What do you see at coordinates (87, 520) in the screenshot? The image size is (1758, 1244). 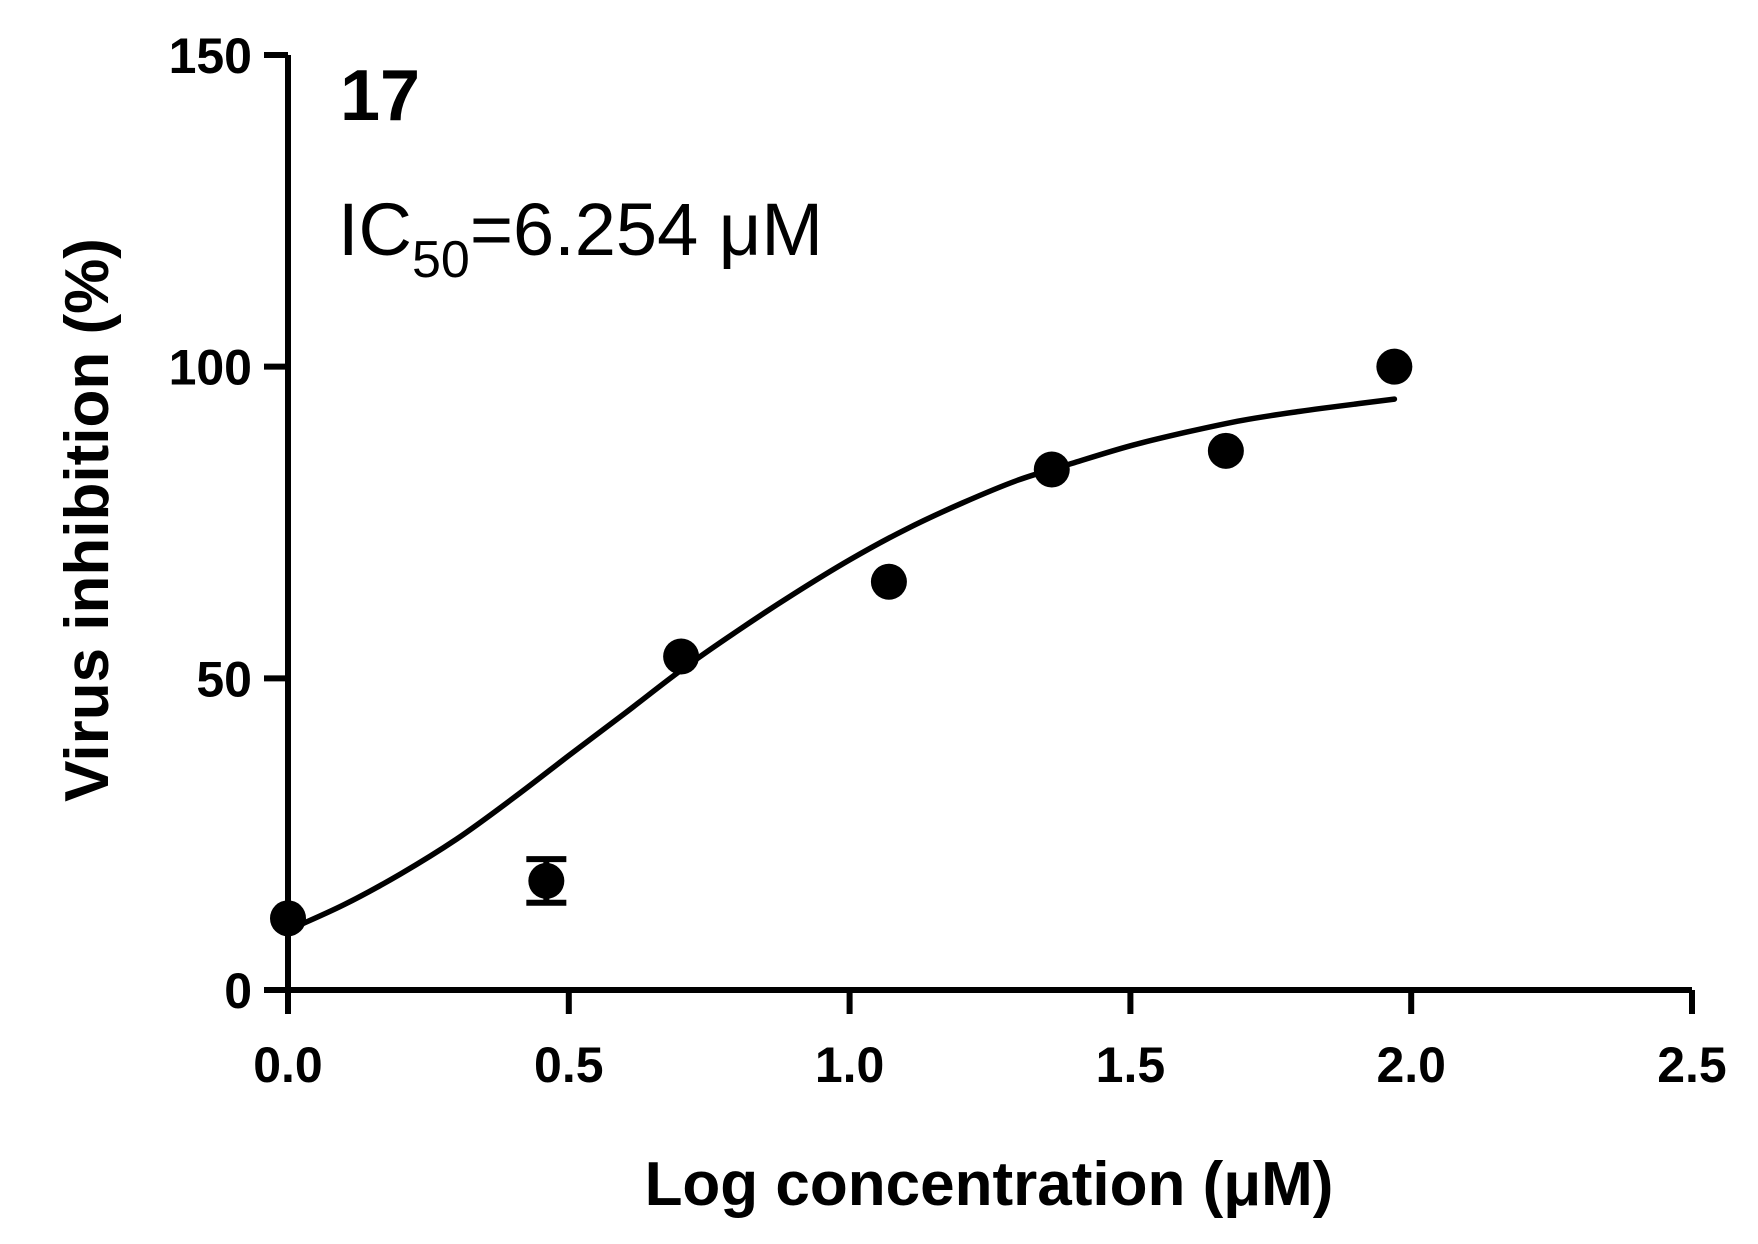 I see `y-axis-title: Virus inhibition (%)` at bounding box center [87, 520].